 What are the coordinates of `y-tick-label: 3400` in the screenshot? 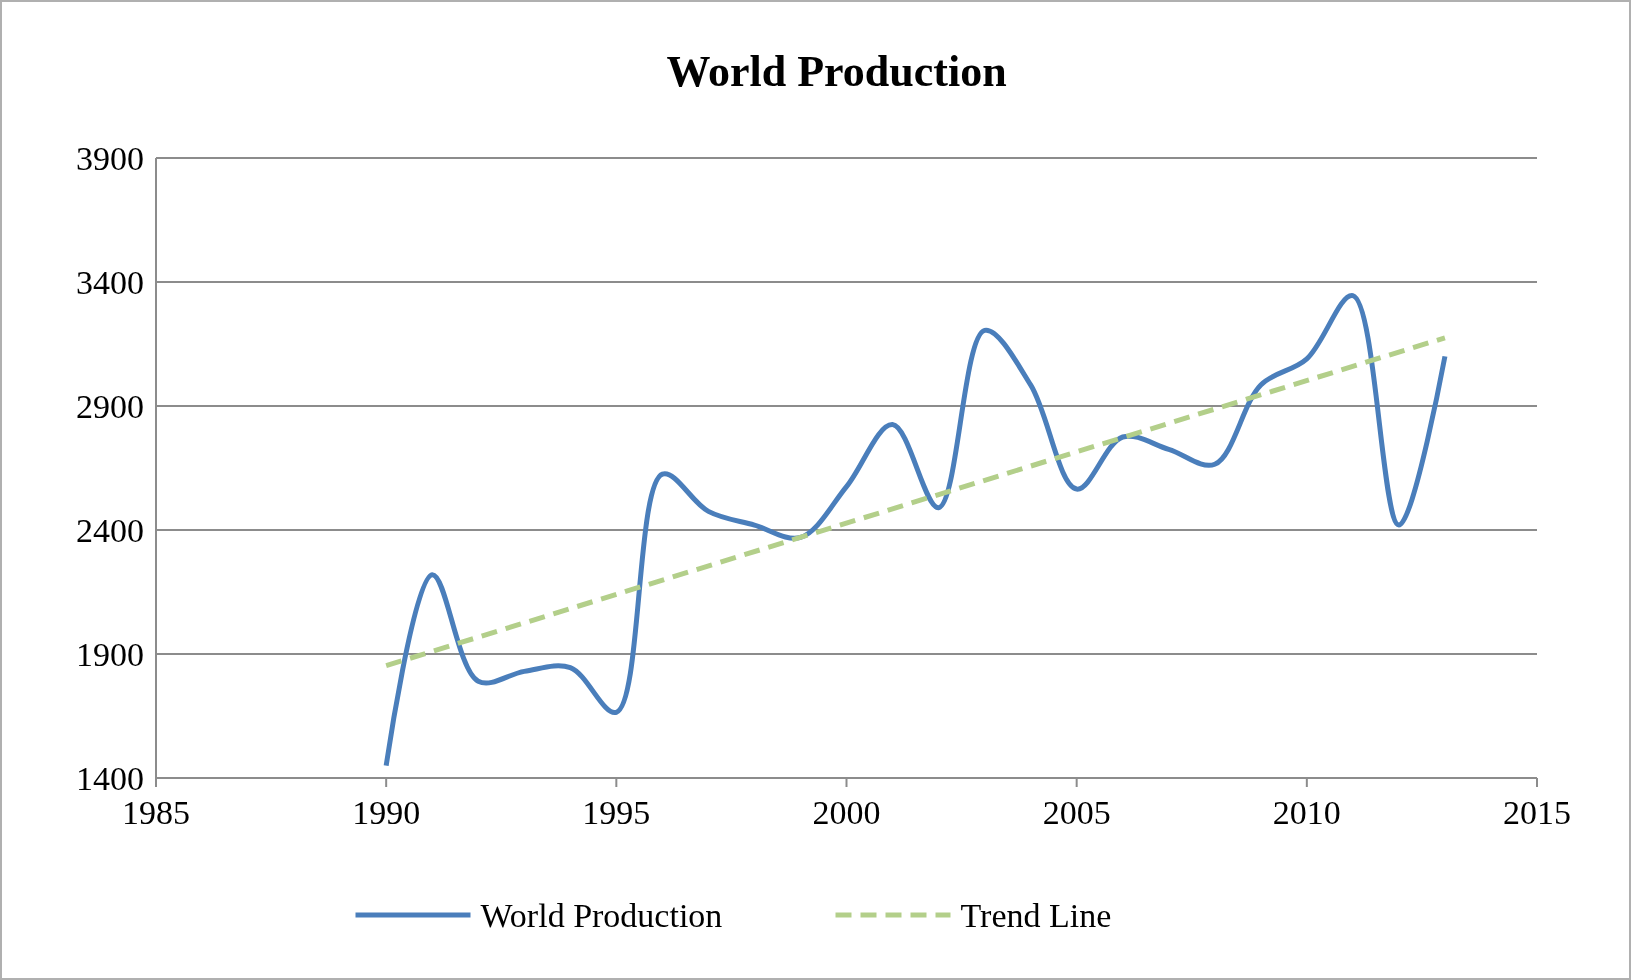 It's located at (110, 282).